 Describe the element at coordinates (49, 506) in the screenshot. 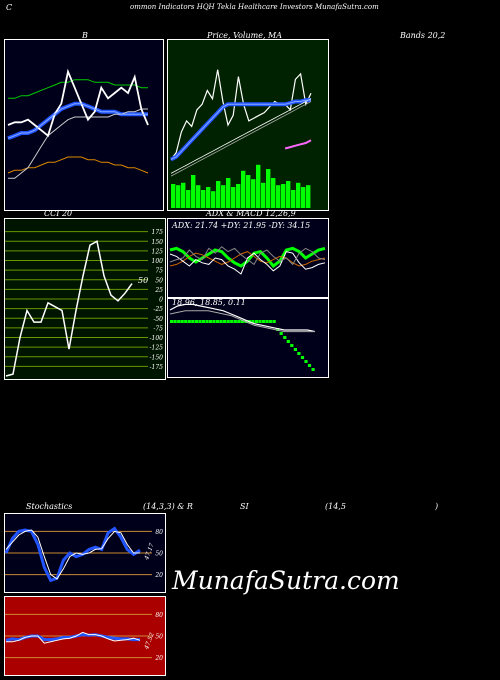

I see `stoch-title: Stochastics` at that location.